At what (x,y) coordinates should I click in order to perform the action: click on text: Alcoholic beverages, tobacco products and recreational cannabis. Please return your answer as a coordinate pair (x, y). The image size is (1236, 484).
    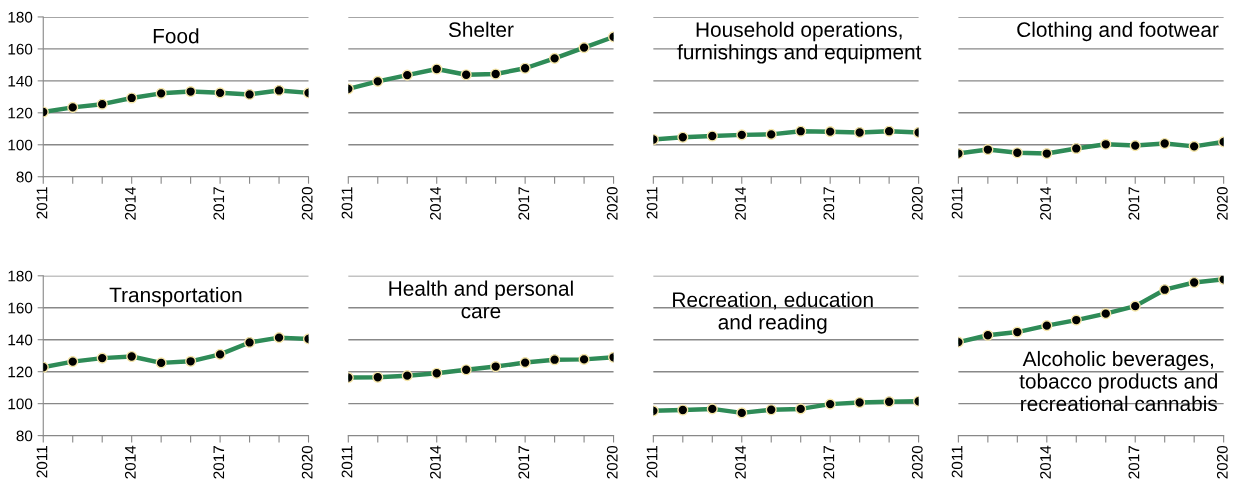
    Looking at the image, I should click on (1118, 381).